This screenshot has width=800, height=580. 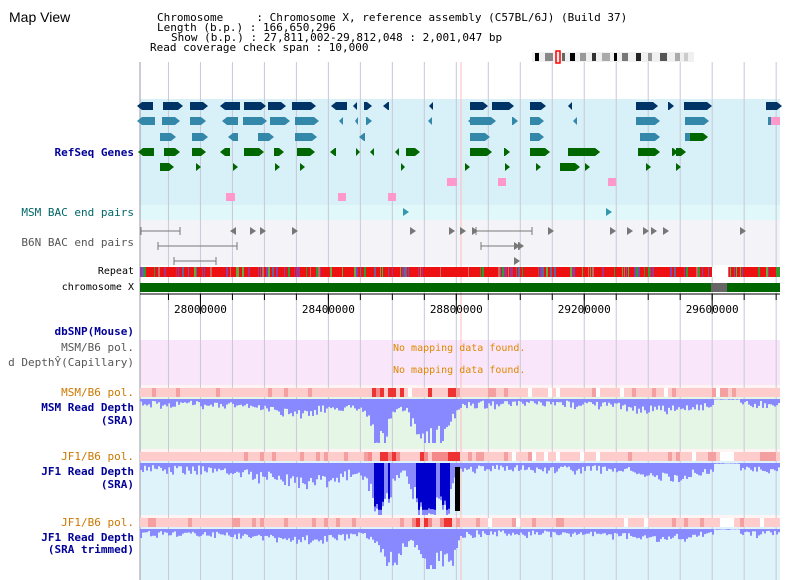 I want to click on track-label-msm-bac: MSM BAC end pairs, so click(x=77, y=212).